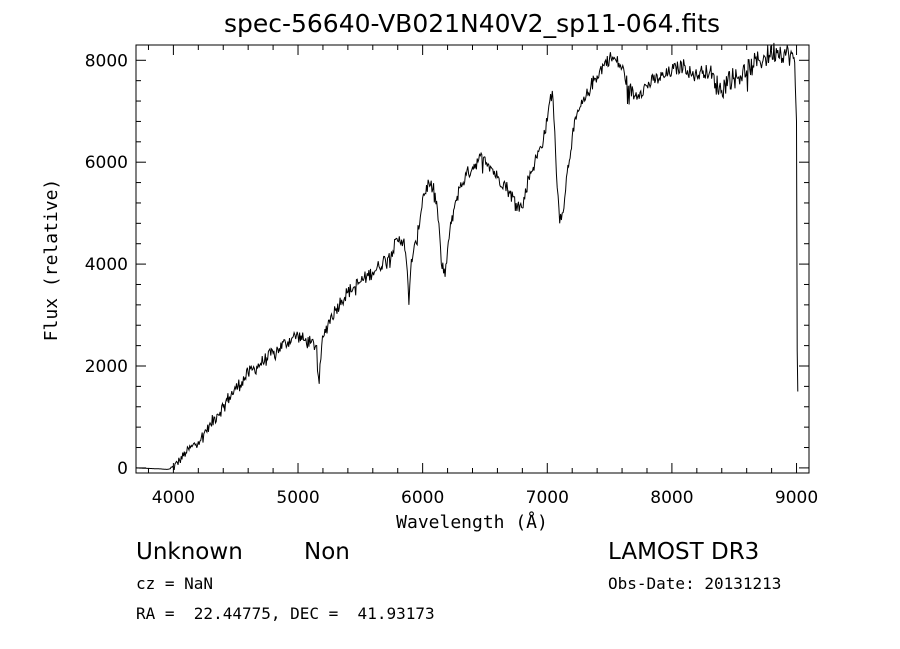 This screenshot has width=900, height=649. I want to click on y-tick-label-4000: 4000, so click(106, 265).